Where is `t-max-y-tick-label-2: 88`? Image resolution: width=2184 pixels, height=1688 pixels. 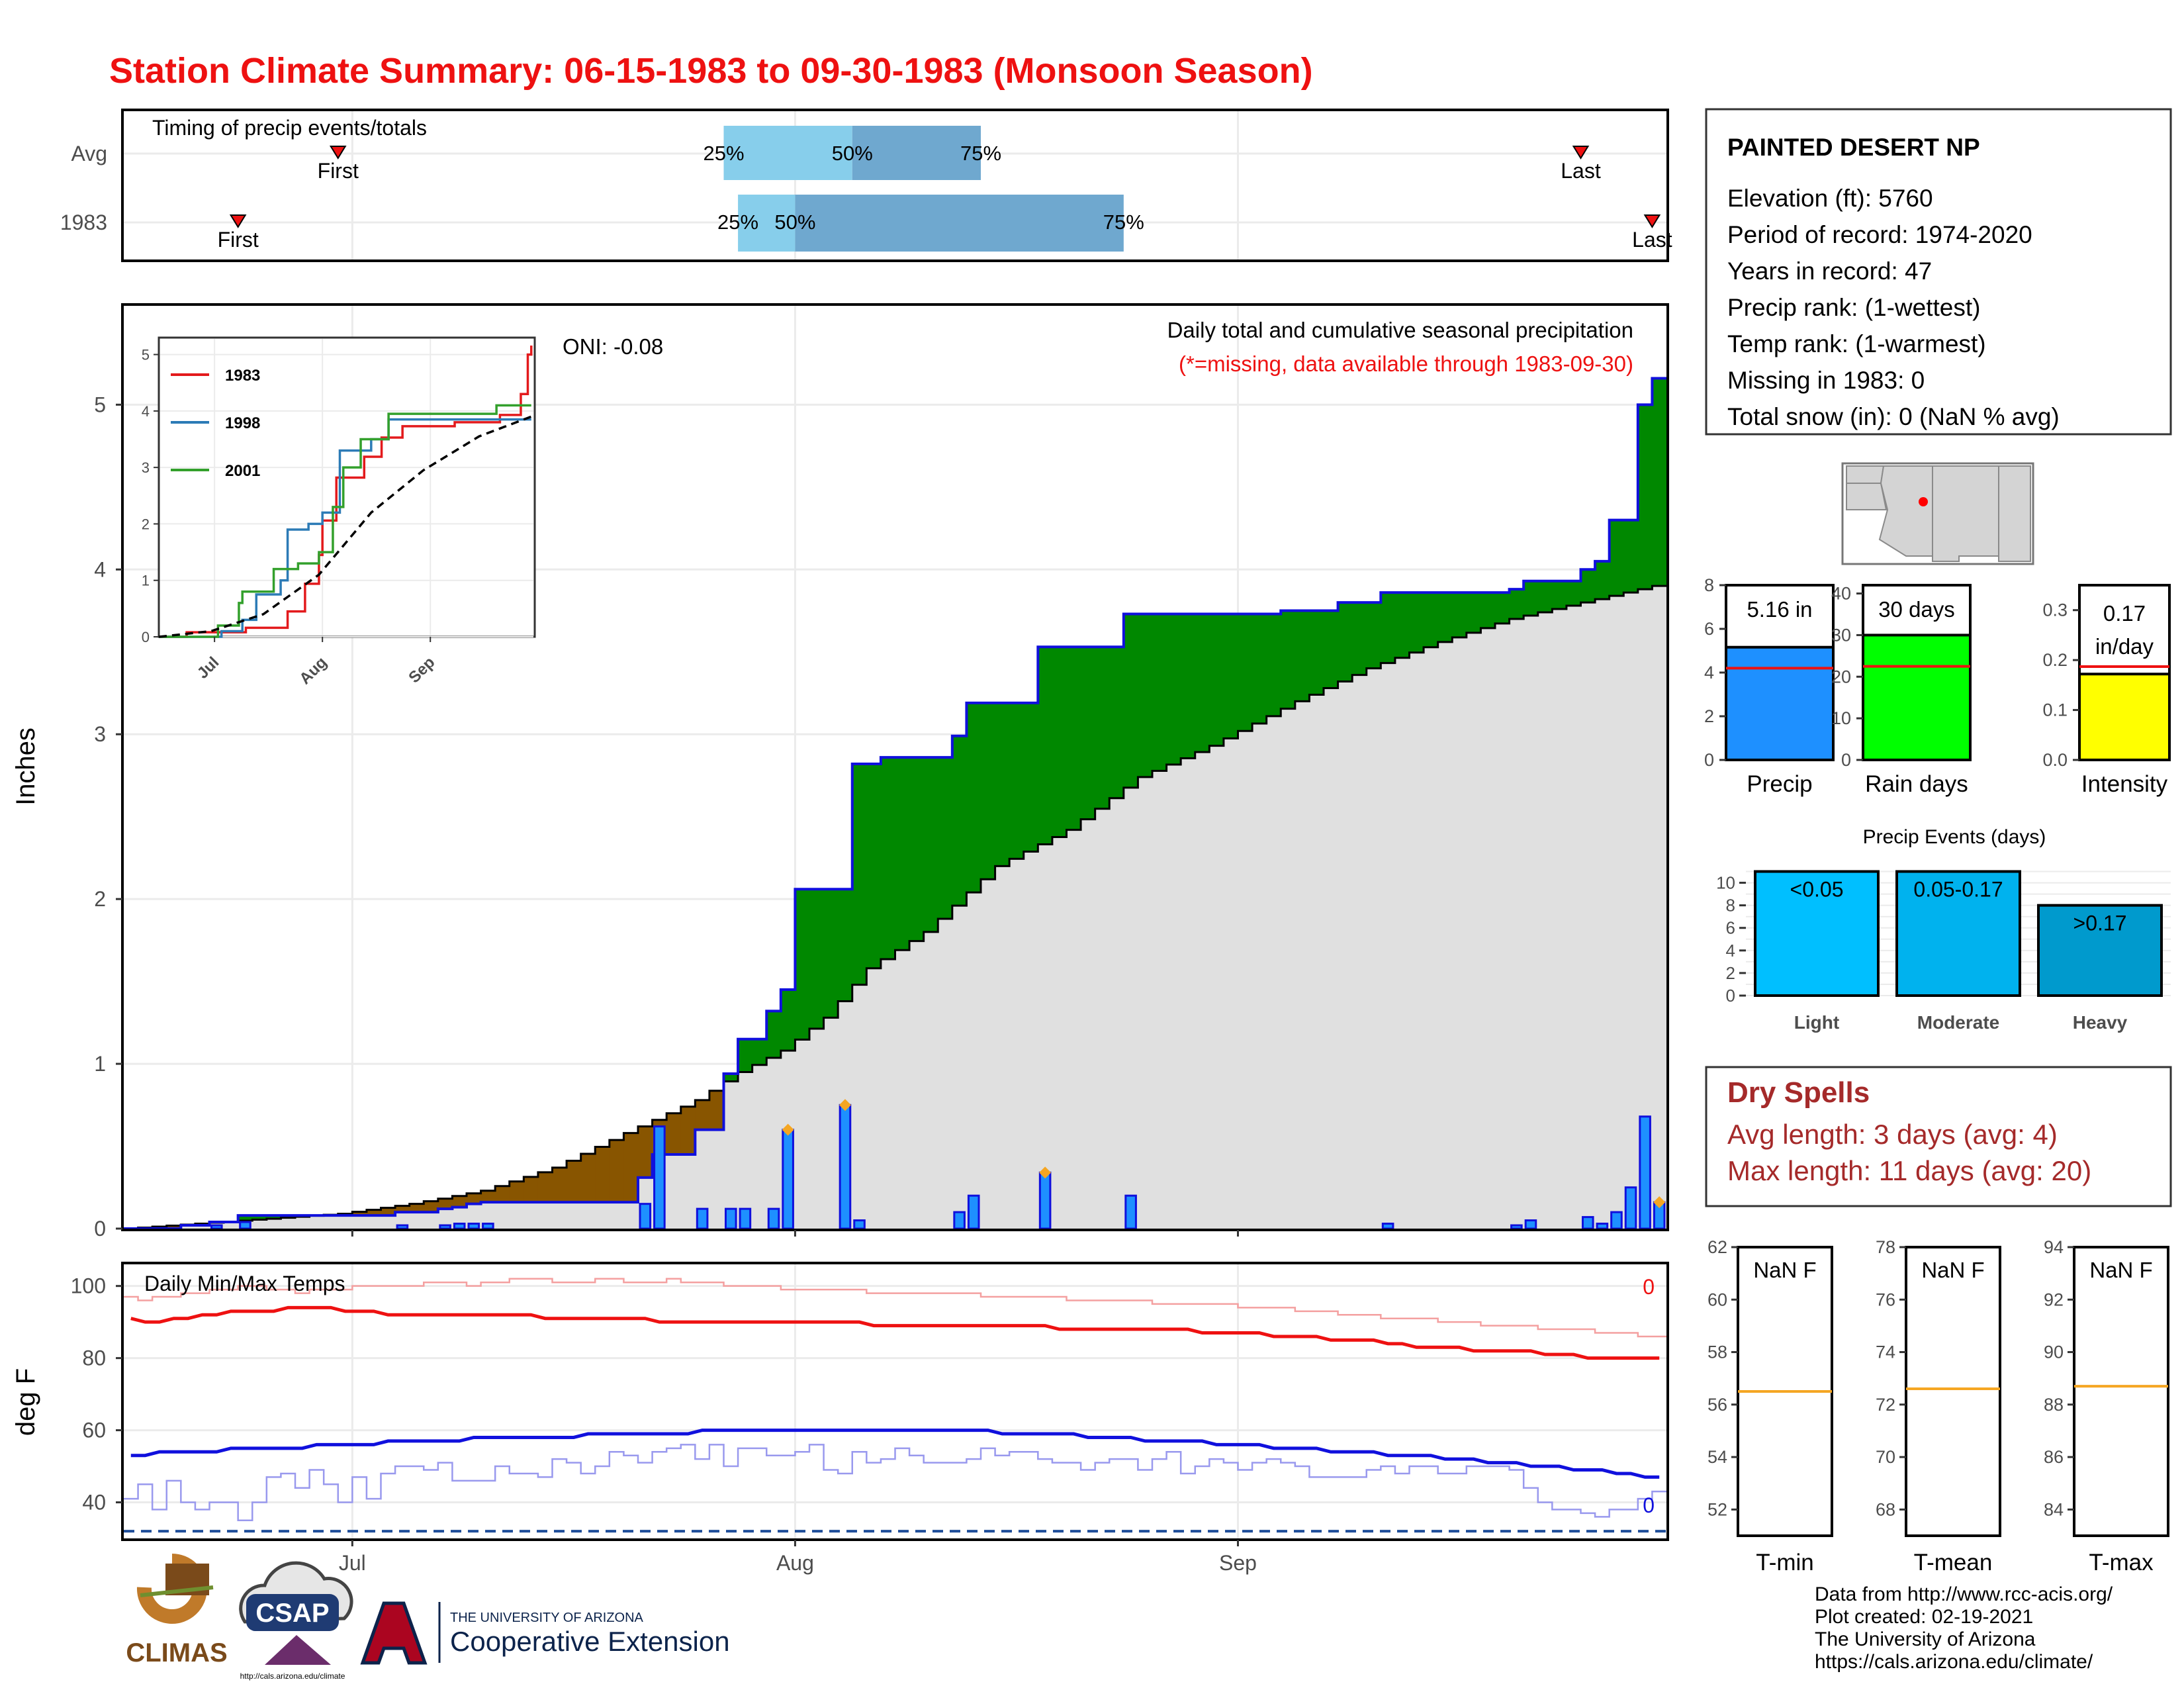
t-max-y-tick-label-2: 88 is located at coordinates (2054, 1405).